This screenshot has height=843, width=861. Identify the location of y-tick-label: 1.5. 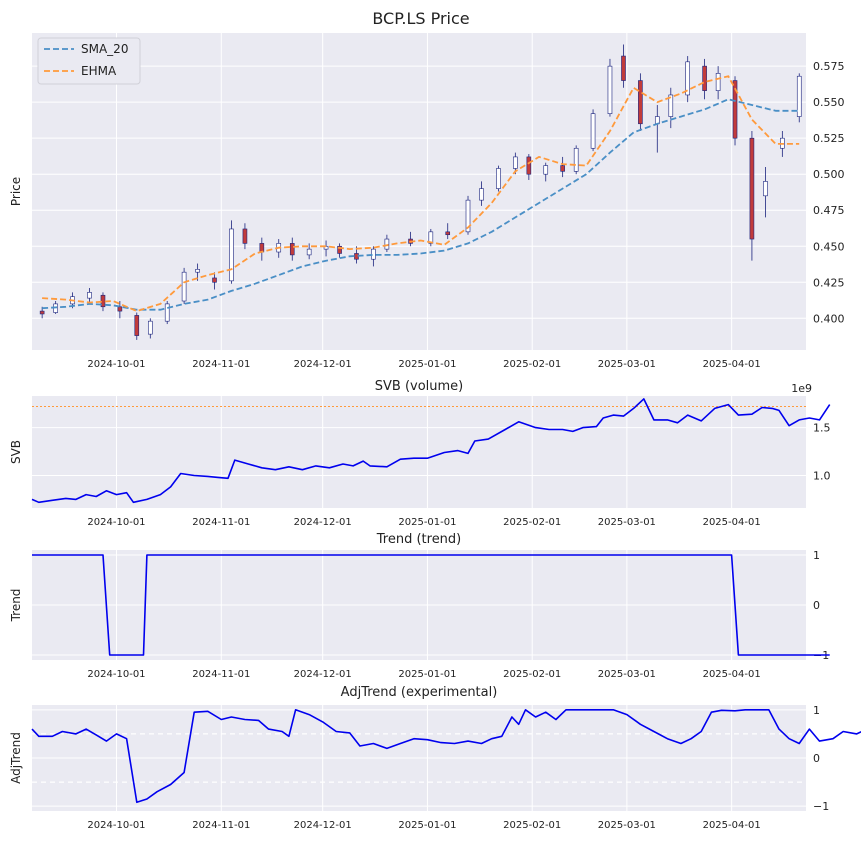
(822, 428).